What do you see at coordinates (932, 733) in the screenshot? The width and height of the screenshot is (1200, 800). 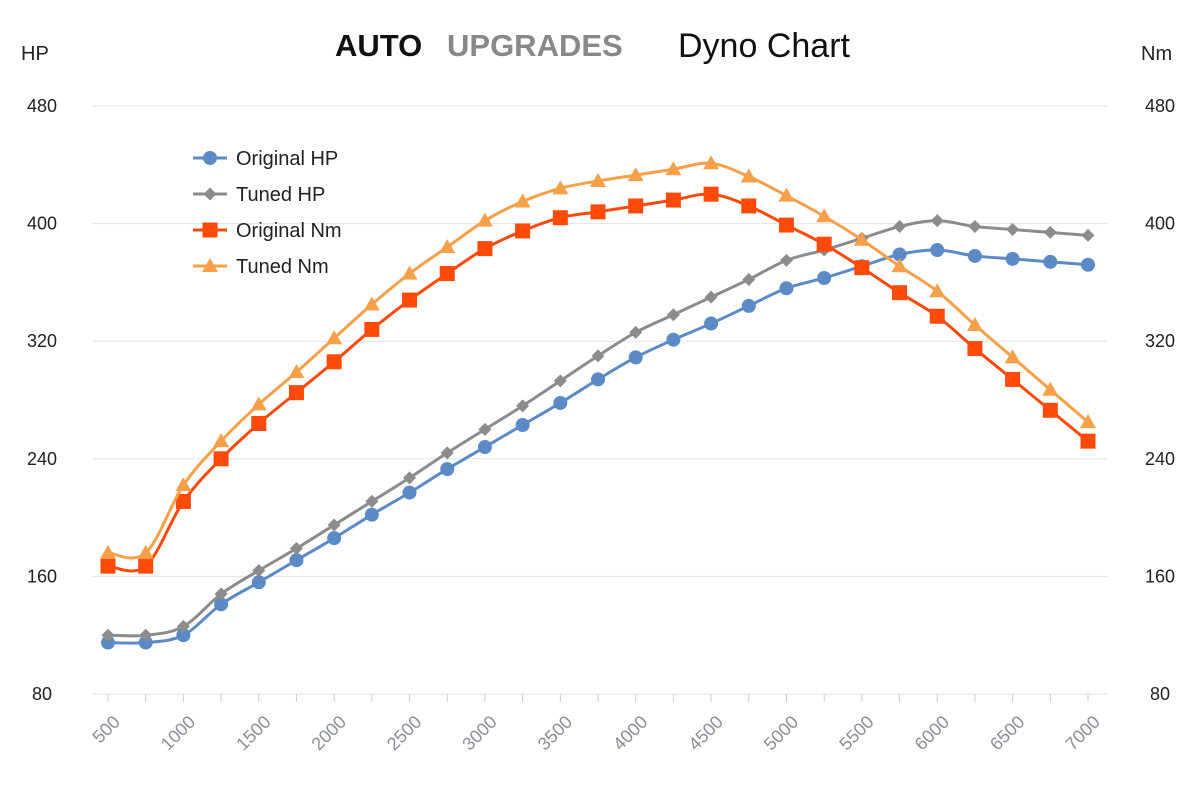 I see `x-tick-label: 6000` at bounding box center [932, 733].